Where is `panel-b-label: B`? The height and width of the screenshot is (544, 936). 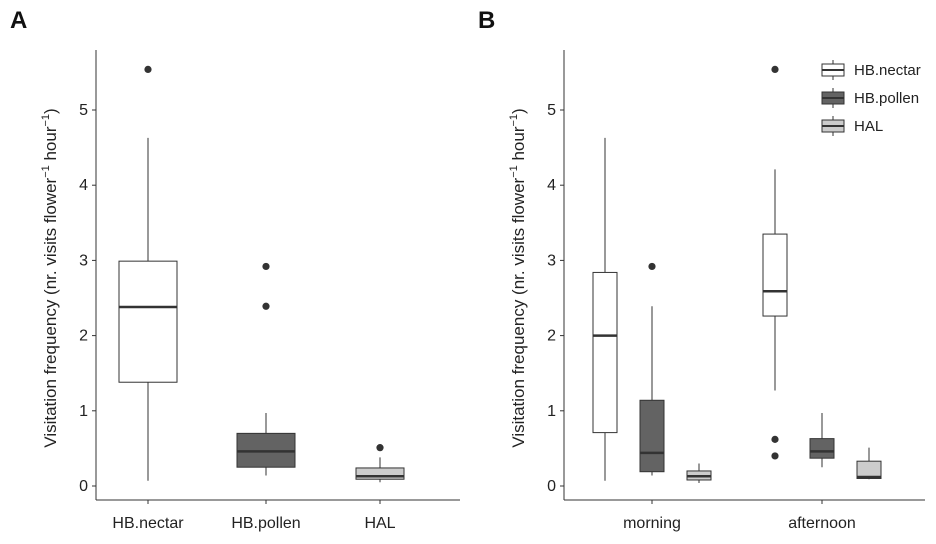 panel-b-label: B is located at coordinates (486, 20).